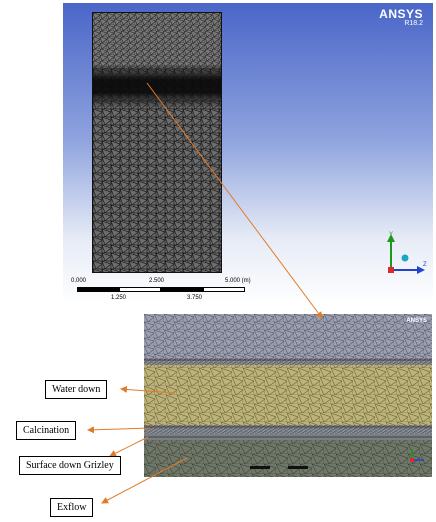 The height and width of the screenshot is (522, 436). I want to click on inset-ansys-logo: ANSYS, so click(416, 321).